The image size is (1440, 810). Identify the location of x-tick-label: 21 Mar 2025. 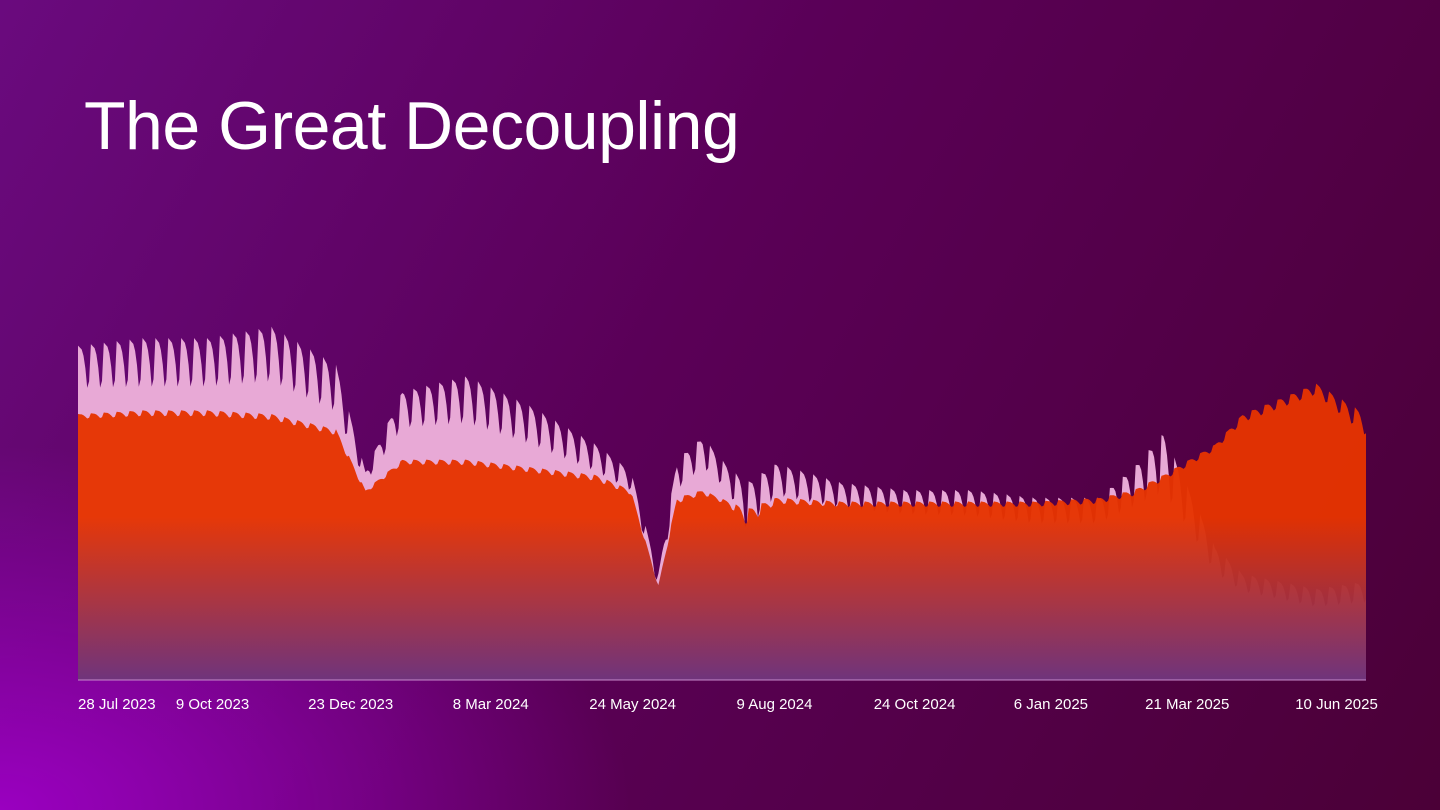
(1187, 704).